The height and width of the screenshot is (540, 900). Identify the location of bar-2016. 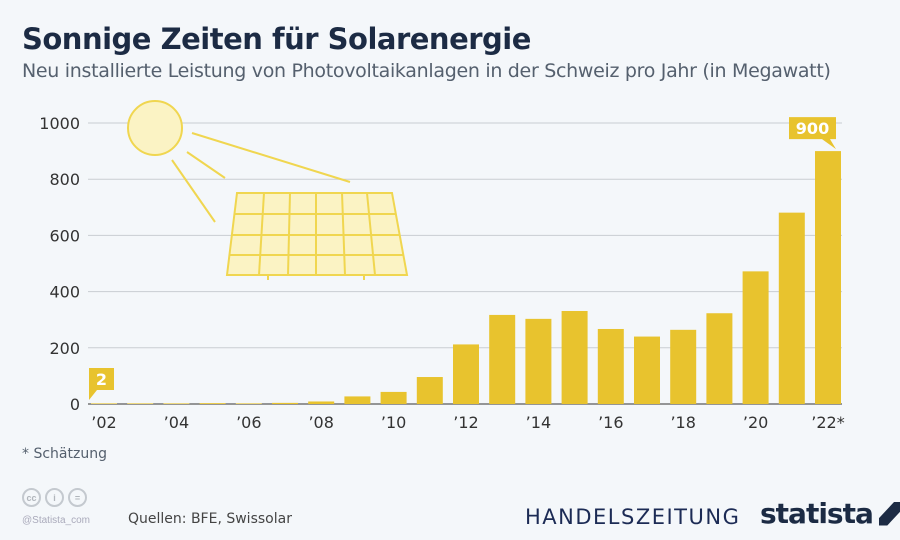
(610, 366).